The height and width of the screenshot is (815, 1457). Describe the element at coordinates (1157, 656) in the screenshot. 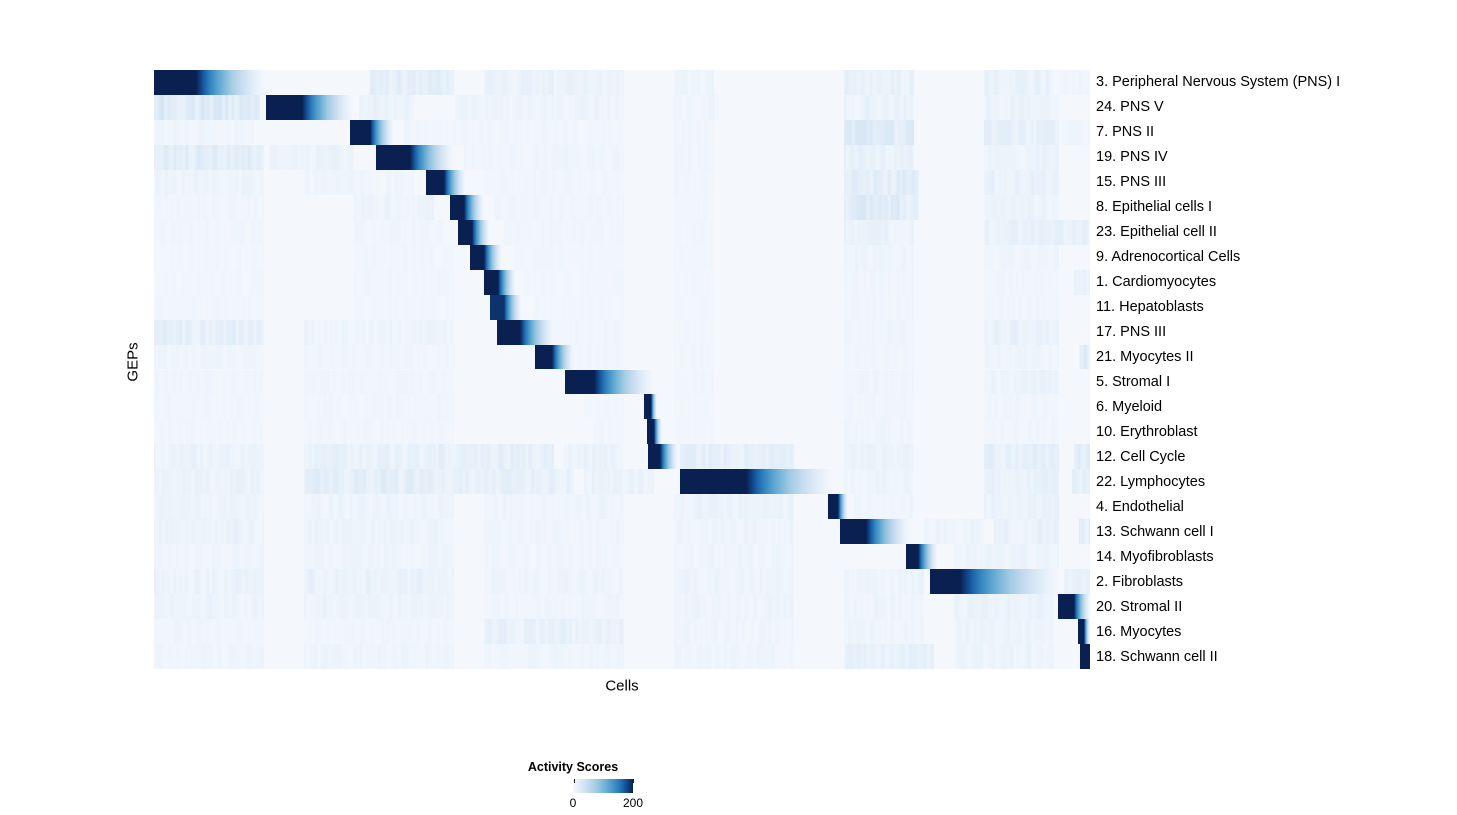

I see `row-label: 18. Schwann cell II` at that location.